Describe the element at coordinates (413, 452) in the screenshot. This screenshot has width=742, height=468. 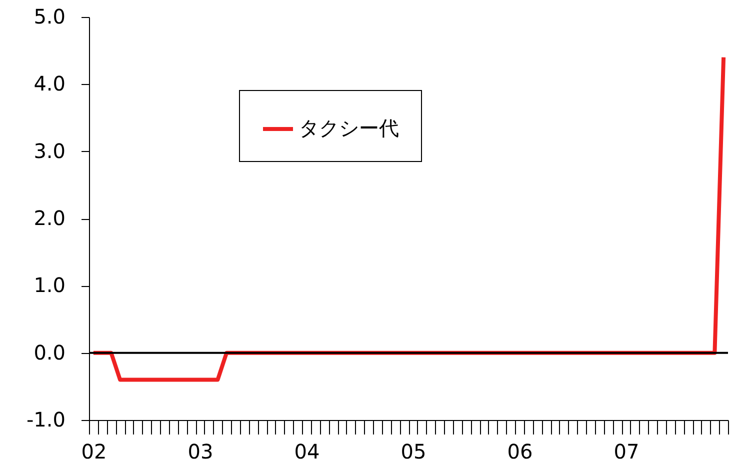
I see `x-tick-label: 05` at that location.